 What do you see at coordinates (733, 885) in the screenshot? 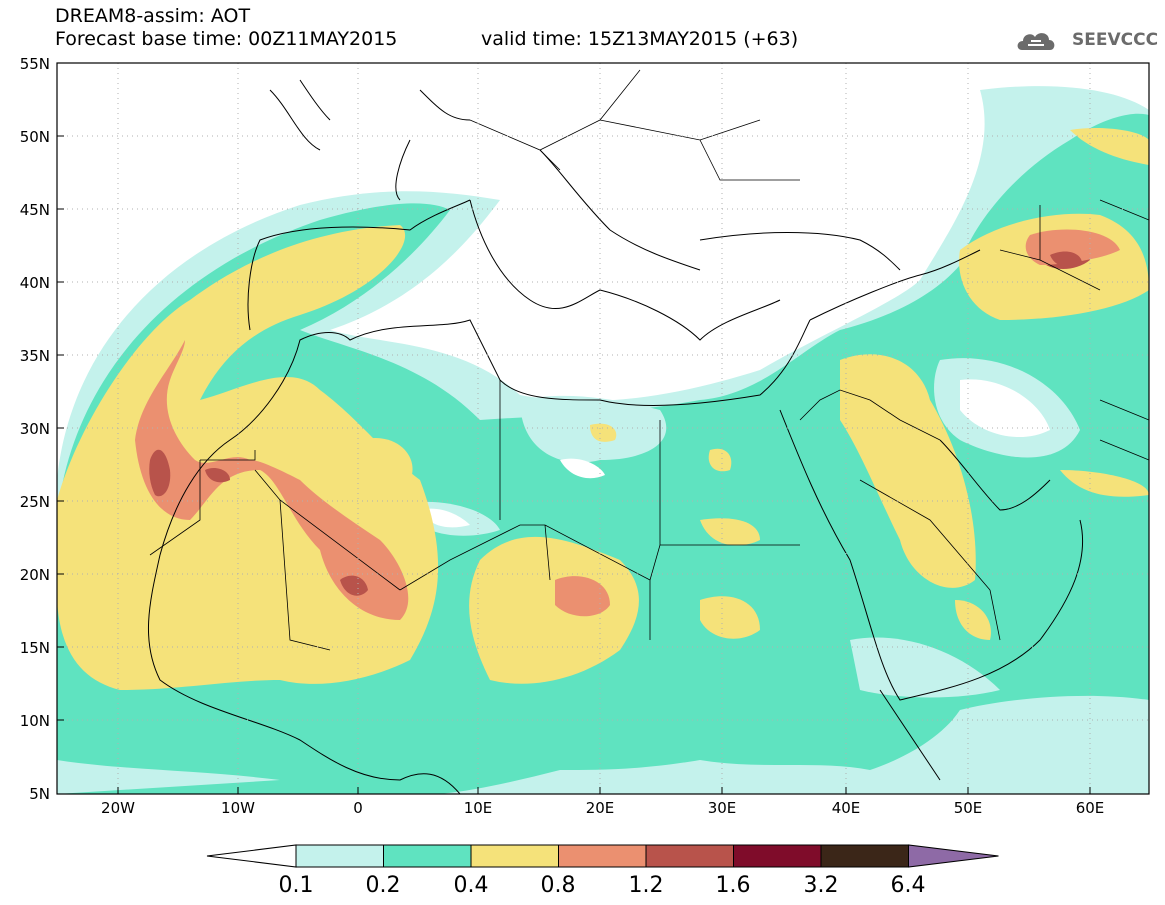
I see `colorbar-label: 1.6` at bounding box center [733, 885].